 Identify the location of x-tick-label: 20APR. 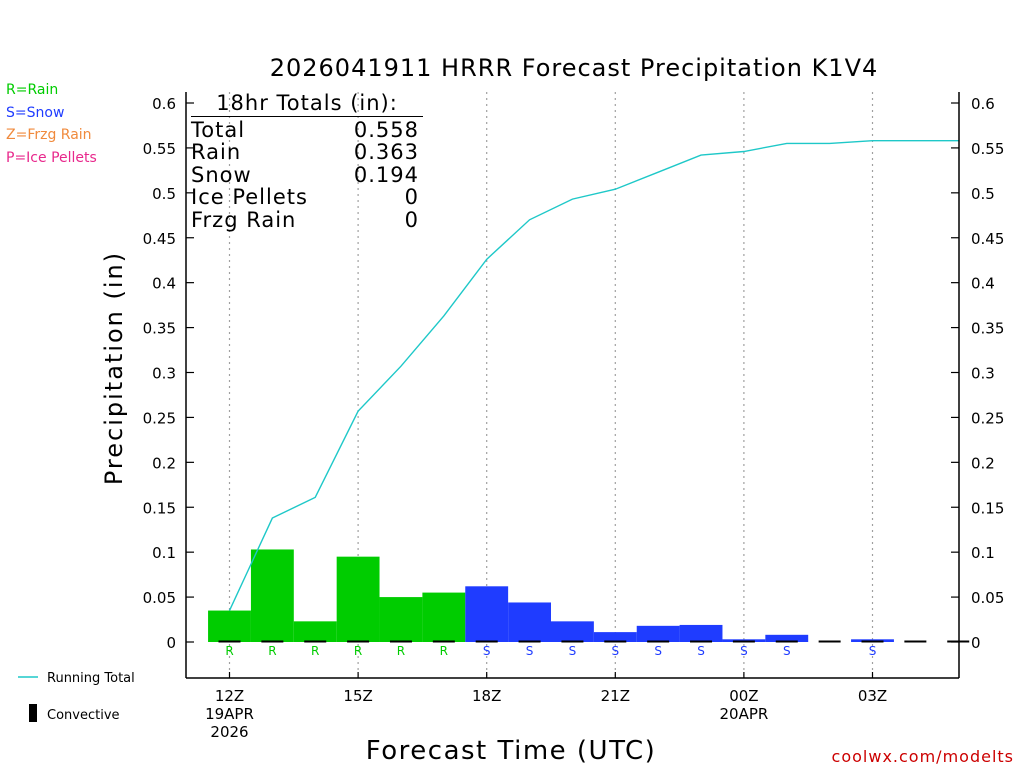
(743, 714).